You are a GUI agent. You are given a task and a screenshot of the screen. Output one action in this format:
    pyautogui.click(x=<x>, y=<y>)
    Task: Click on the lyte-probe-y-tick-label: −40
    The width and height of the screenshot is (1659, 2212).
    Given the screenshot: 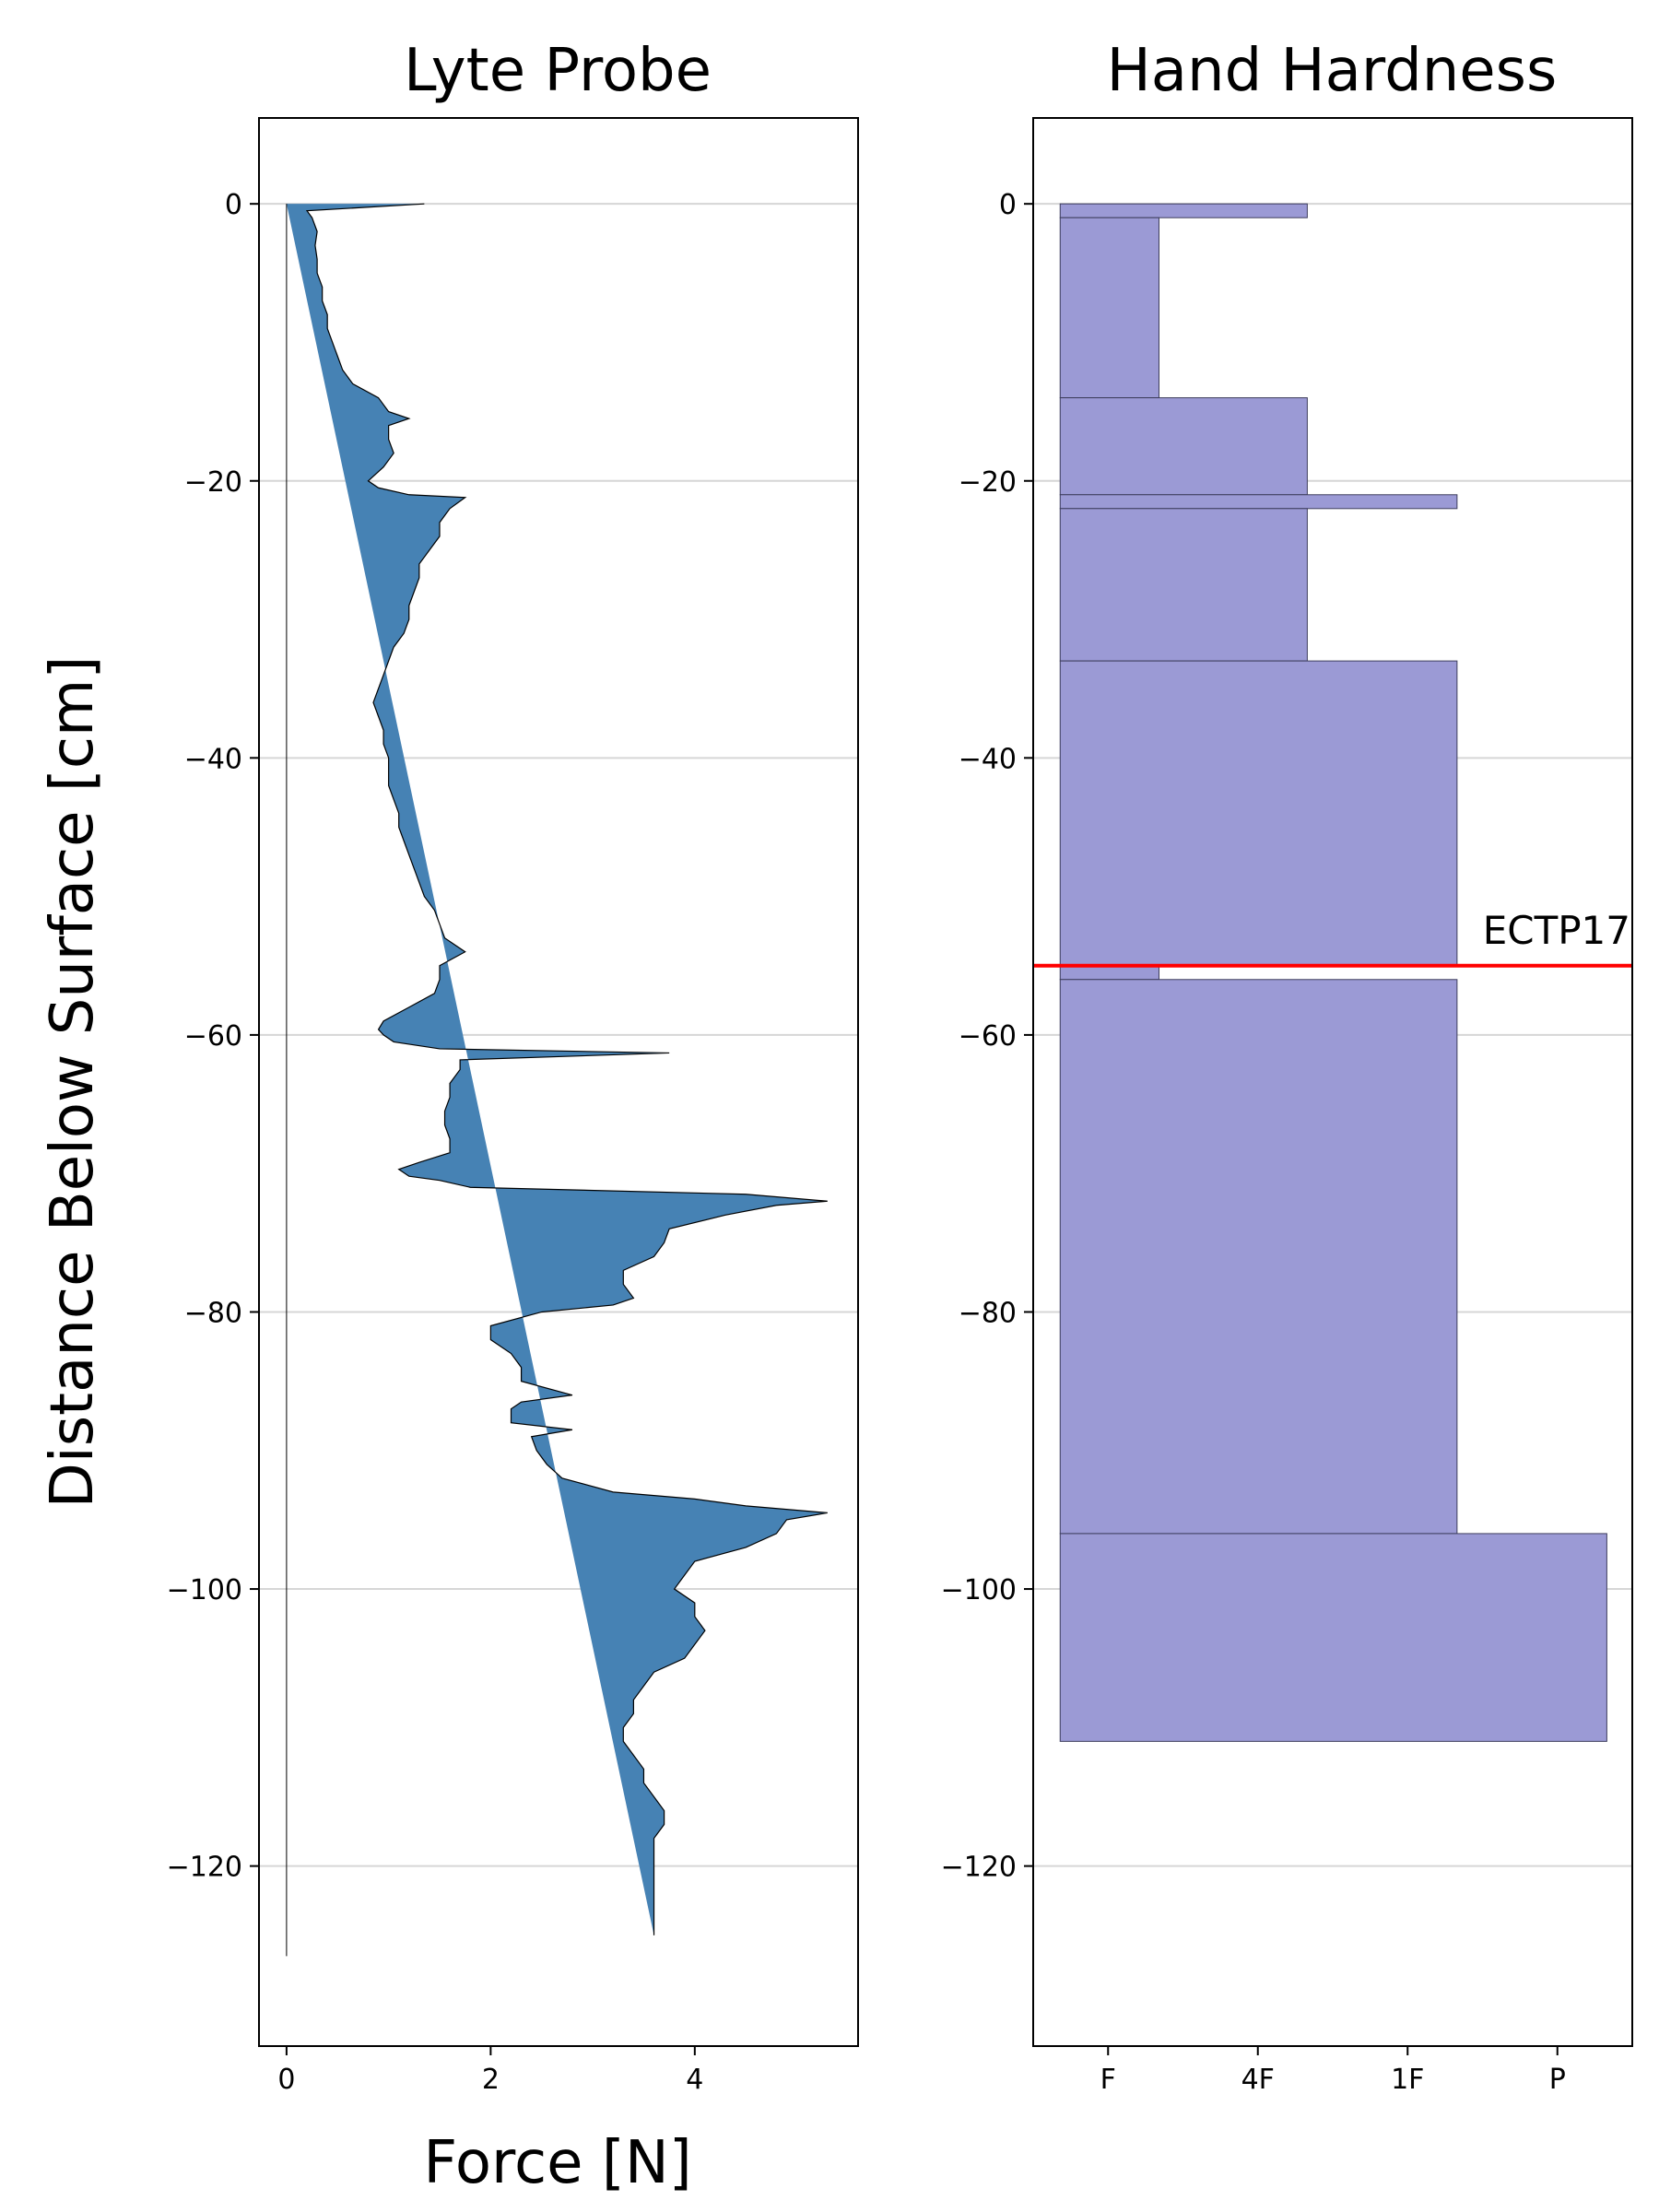 What is the action you would take?
    pyautogui.click(x=213, y=759)
    